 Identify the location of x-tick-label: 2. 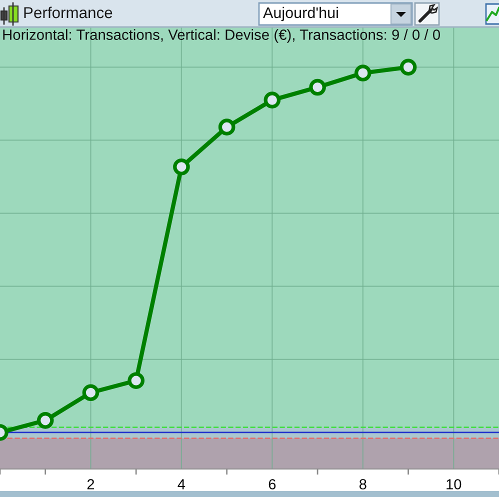
(90, 484).